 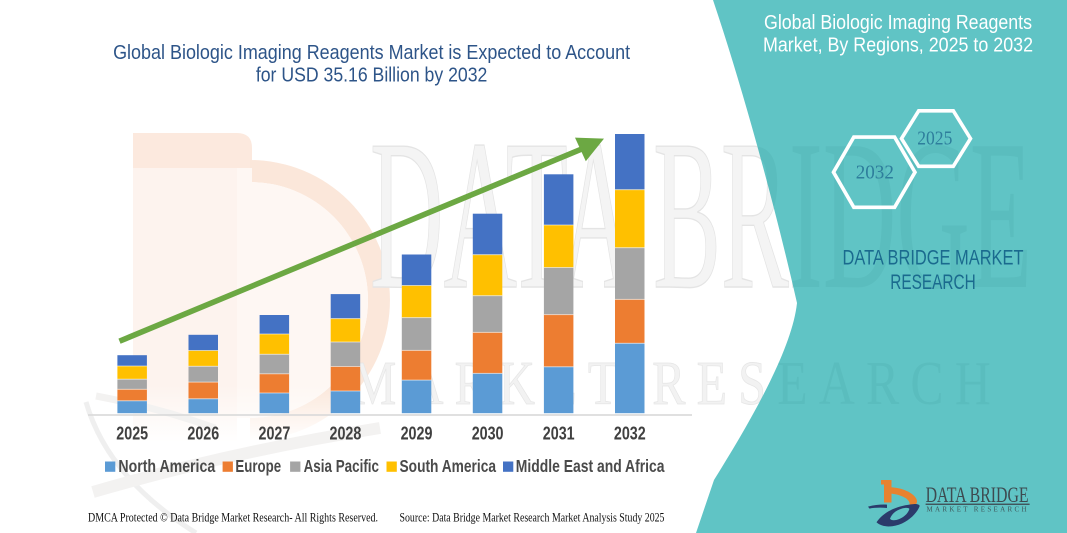 What do you see at coordinates (488, 433) in the screenshot?
I see `svg-text: 2030` at bounding box center [488, 433].